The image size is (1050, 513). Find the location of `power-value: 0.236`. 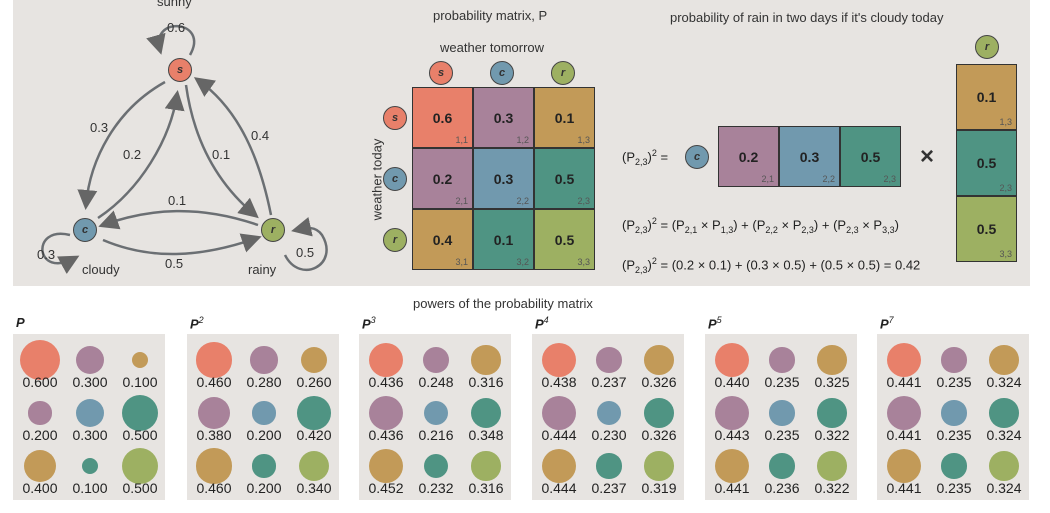

power-value: 0.236 is located at coordinates (782, 488).